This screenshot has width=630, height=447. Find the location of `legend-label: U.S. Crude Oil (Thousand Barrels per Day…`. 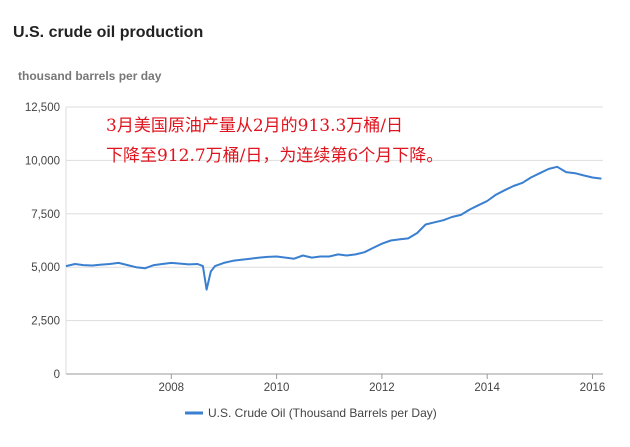

legend-label: U.S. Crude Oil (Thousand Barrels per Day… is located at coordinates (322, 413).